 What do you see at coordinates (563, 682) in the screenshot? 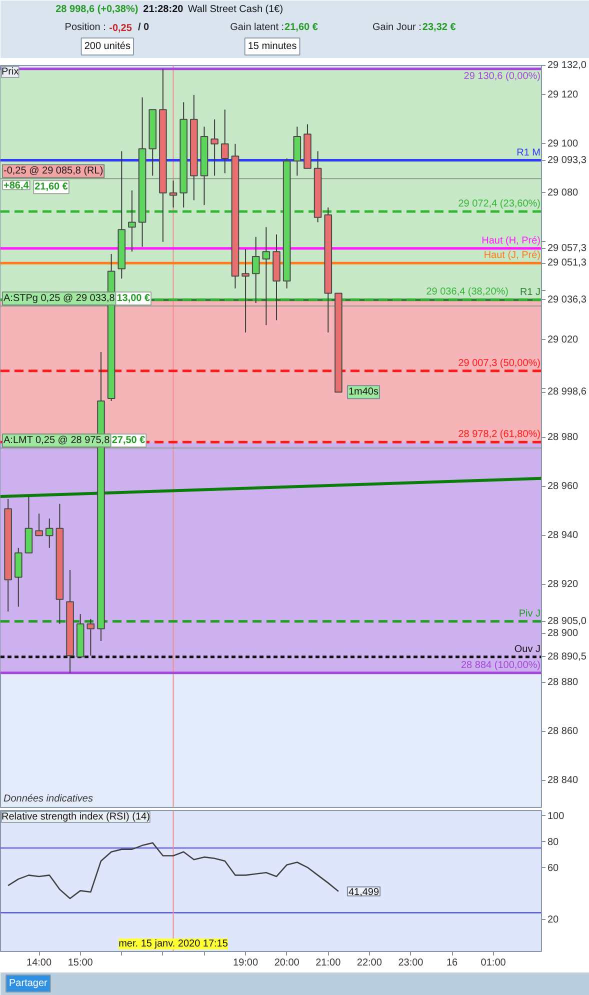
I see `y-tick-label: 28 880` at bounding box center [563, 682].